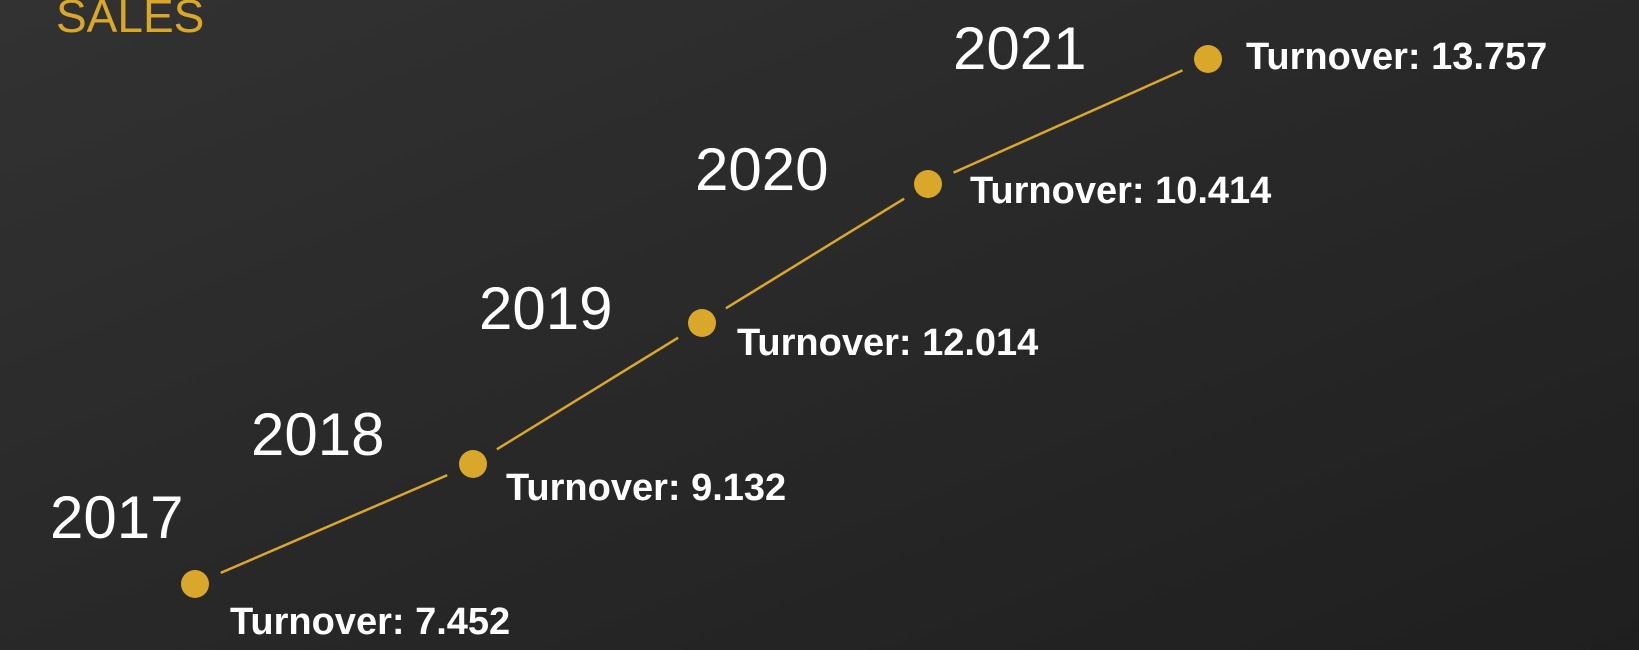 Image resolution: width=1639 pixels, height=650 pixels. I want to click on slide-title: SALES, so click(130, 21).